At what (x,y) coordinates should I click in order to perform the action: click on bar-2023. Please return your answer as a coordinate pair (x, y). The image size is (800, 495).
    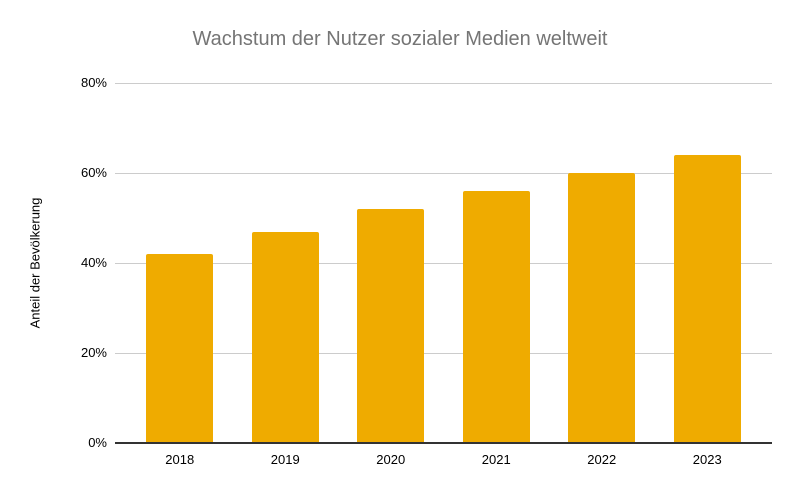
    Looking at the image, I should click on (707, 299).